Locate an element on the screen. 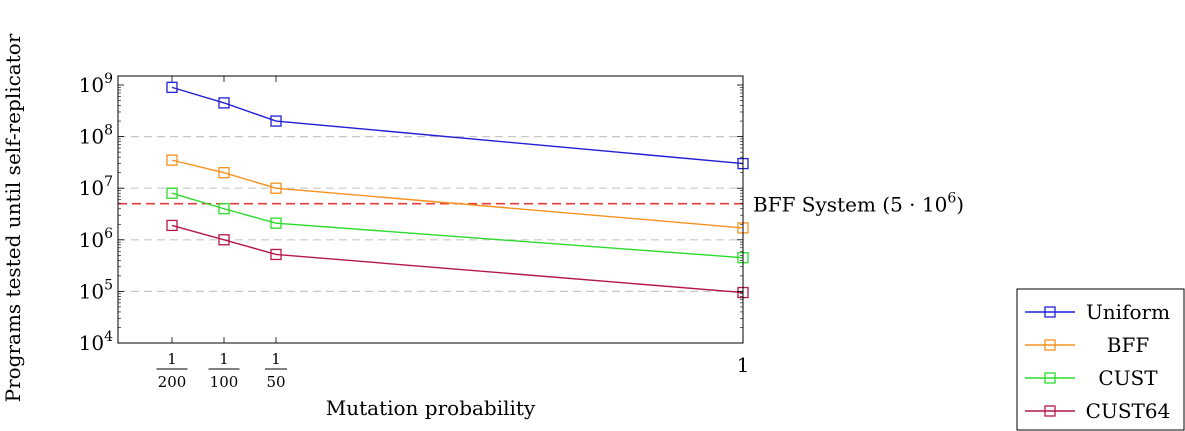 The height and width of the screenshot is (431, 1185). series-bff is located at coordinates (457, 194).